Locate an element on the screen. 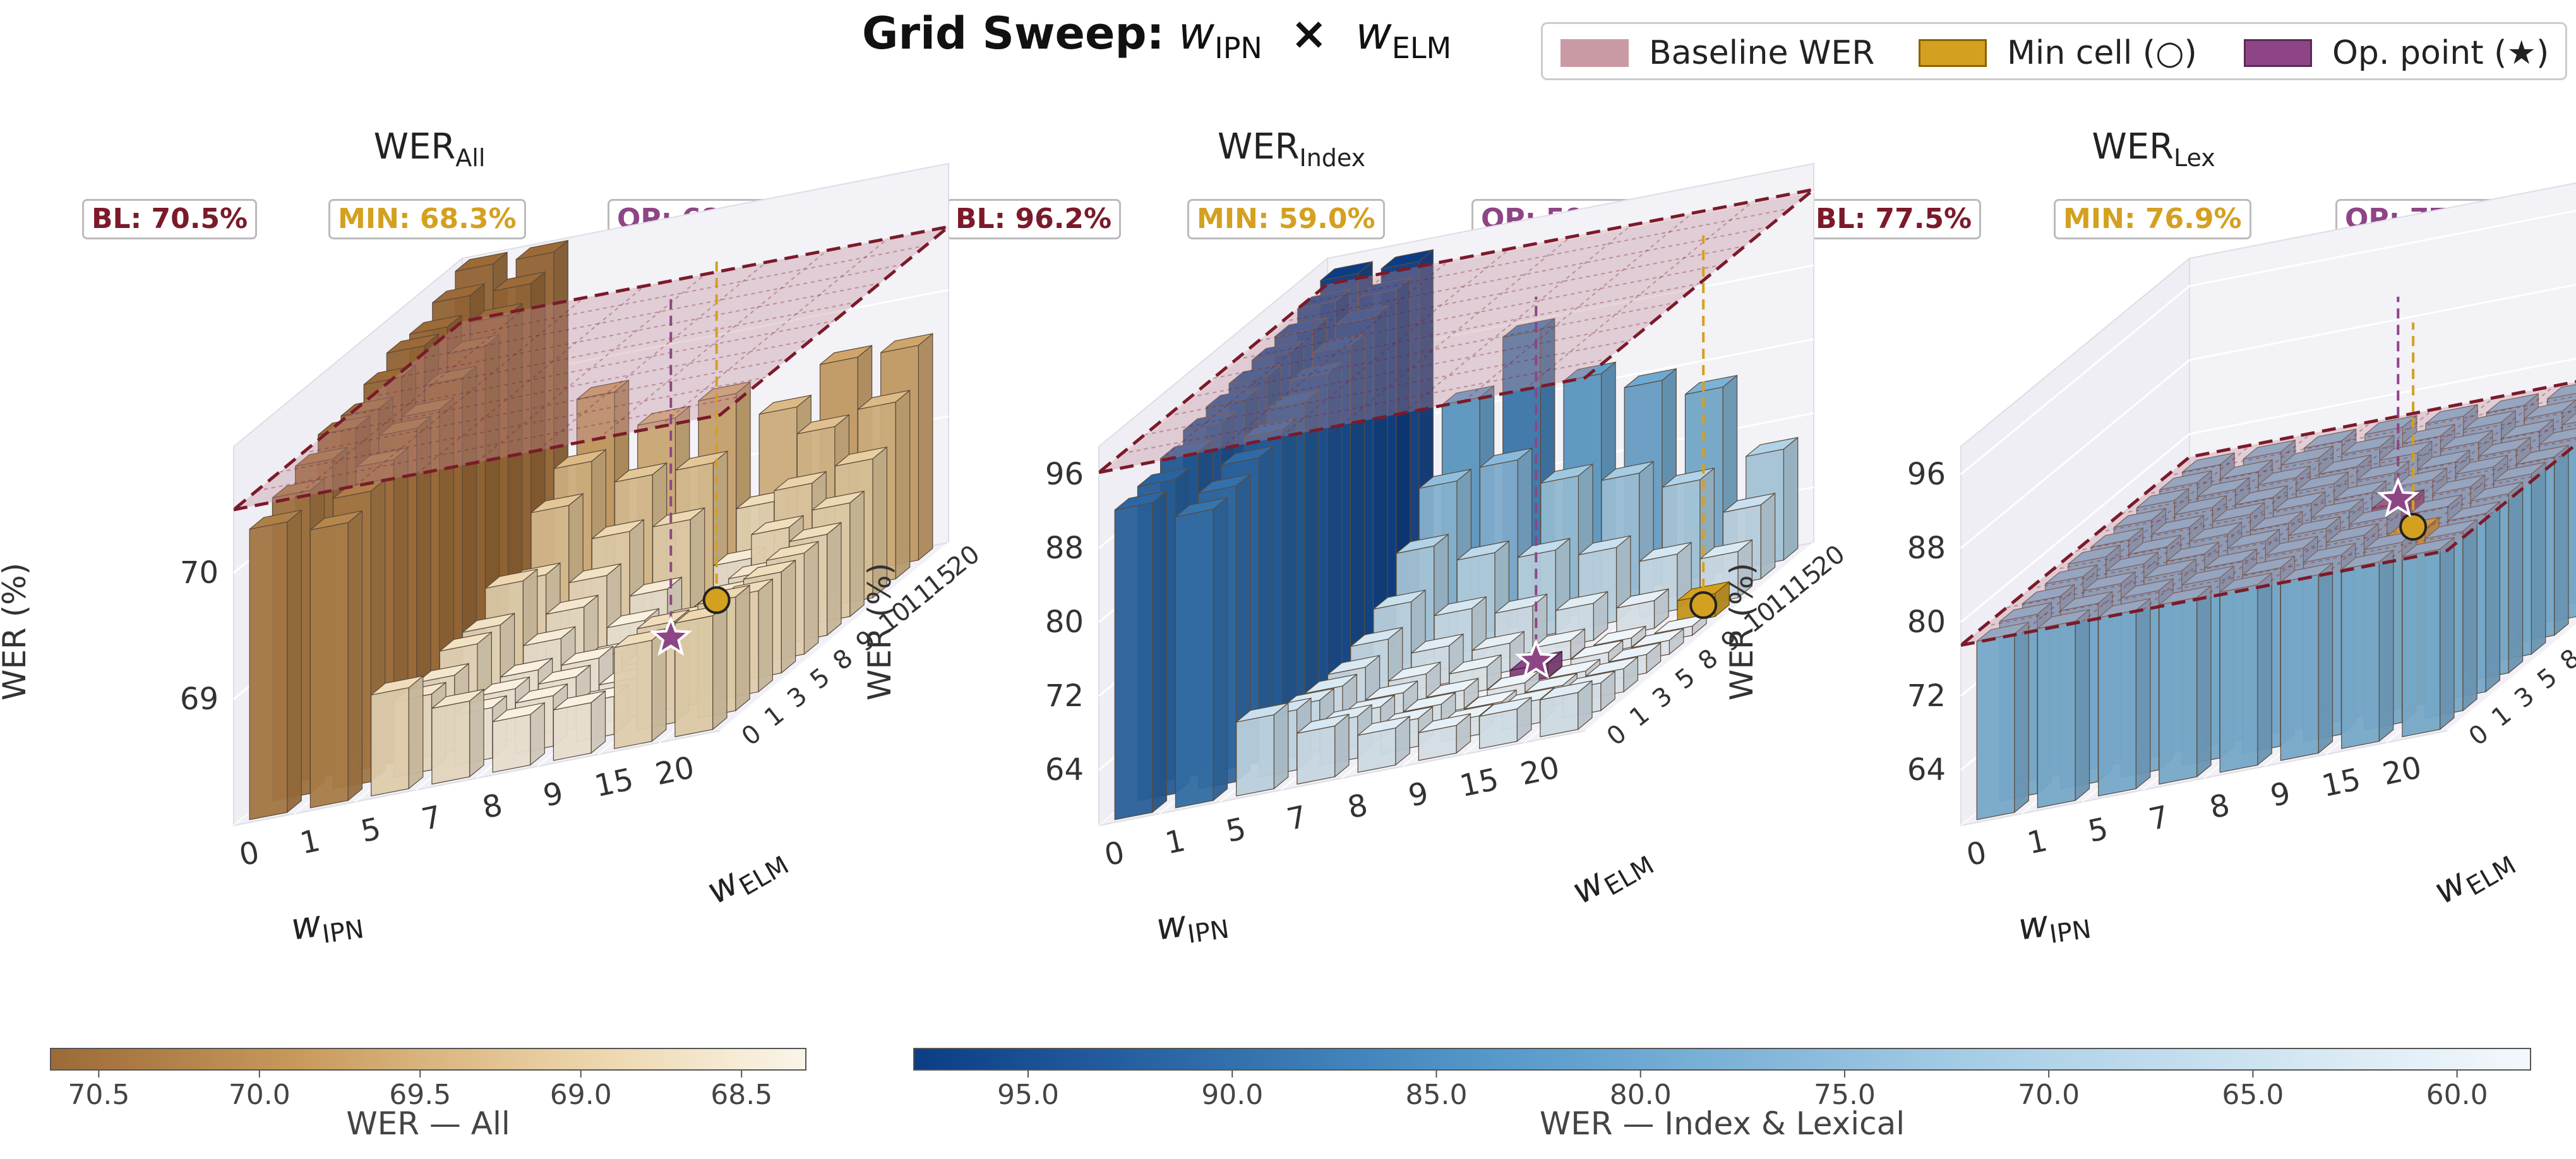  legend-label-op-point: Op. point (★) is located at coordinates (2440, 53).